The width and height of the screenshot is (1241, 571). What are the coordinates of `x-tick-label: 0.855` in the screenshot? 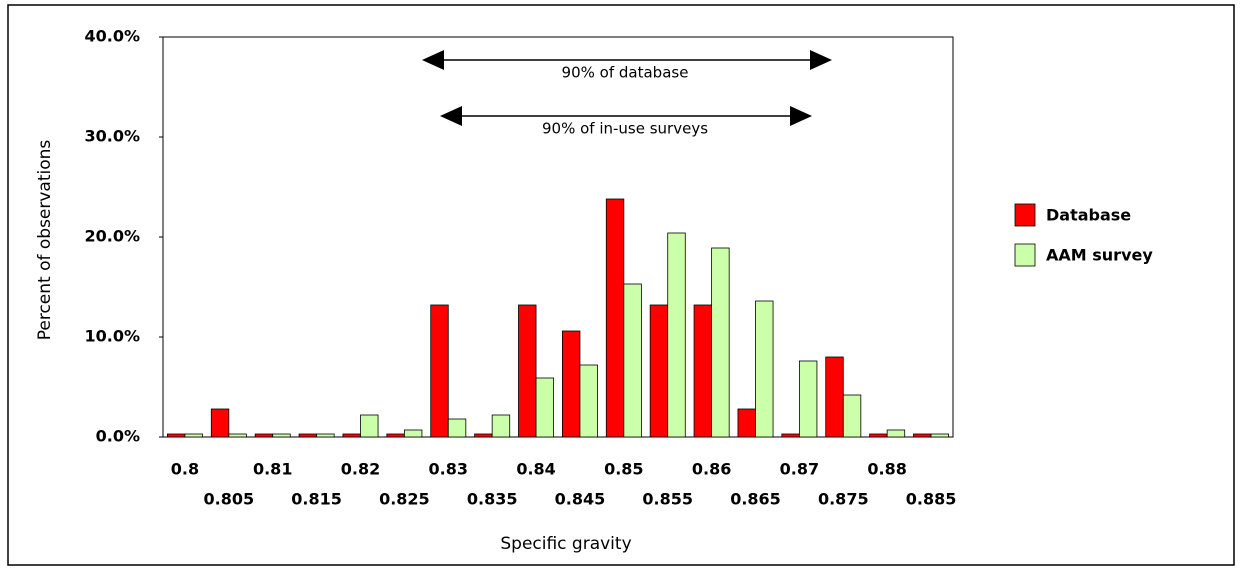 It's located at (667, 499).